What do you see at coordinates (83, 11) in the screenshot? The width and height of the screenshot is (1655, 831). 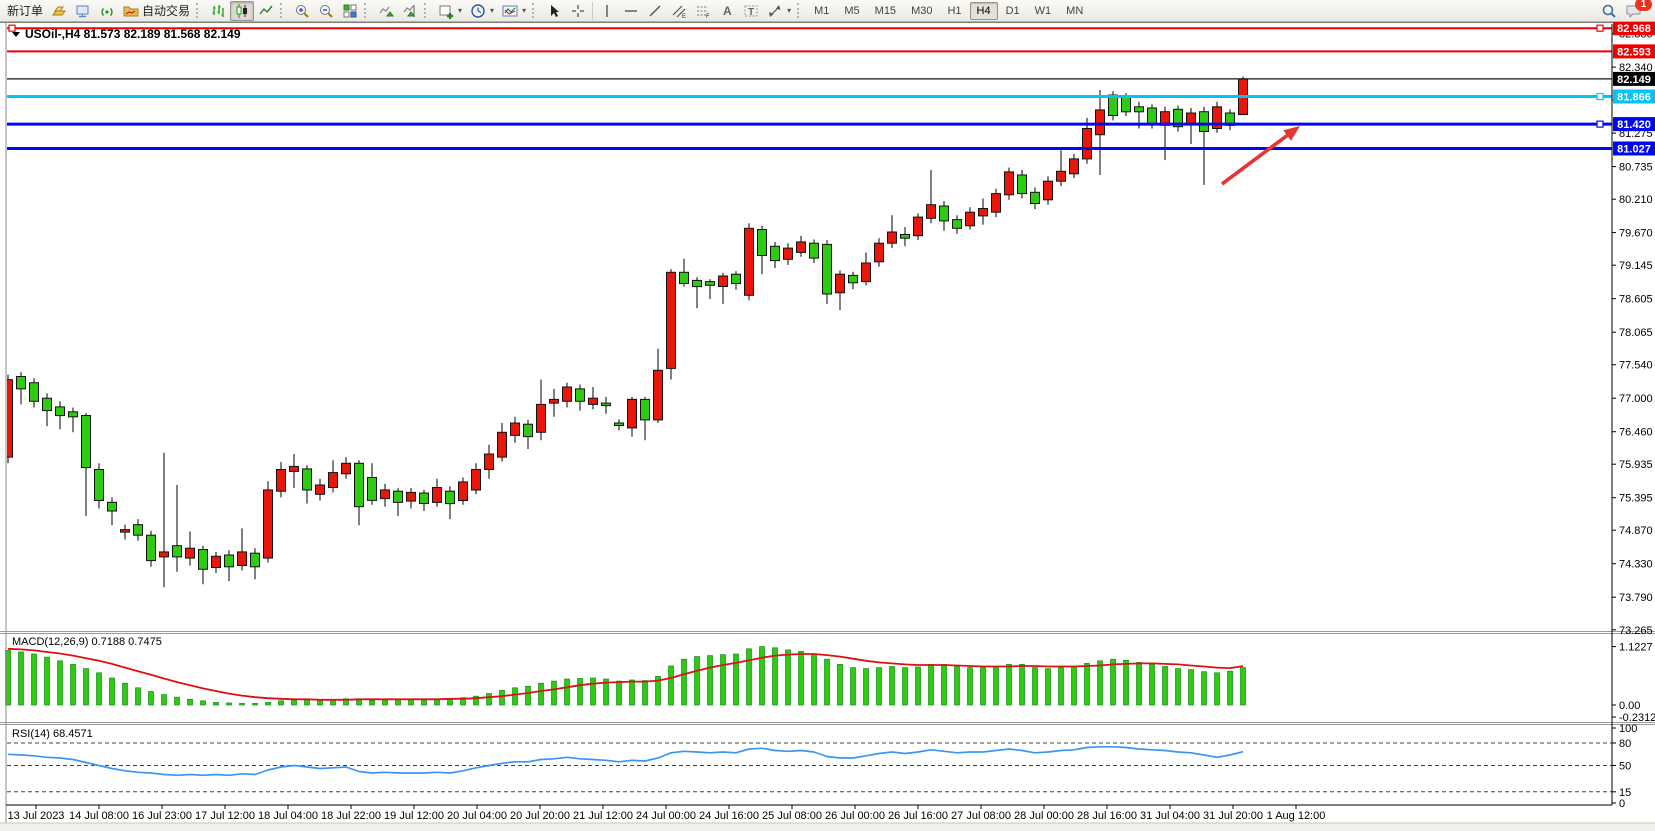 I see `terminal-button` at bounding box center [83, 11].